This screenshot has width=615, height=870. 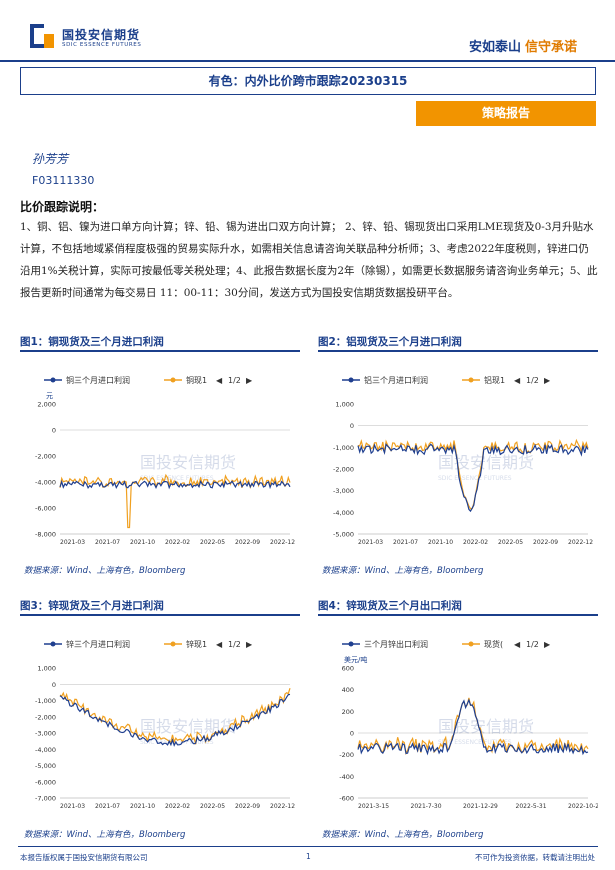 What do you see at coordinates (348, 669) in the screenshot?
I see `y-tick-label: 600` at bounding box center [348, 669].